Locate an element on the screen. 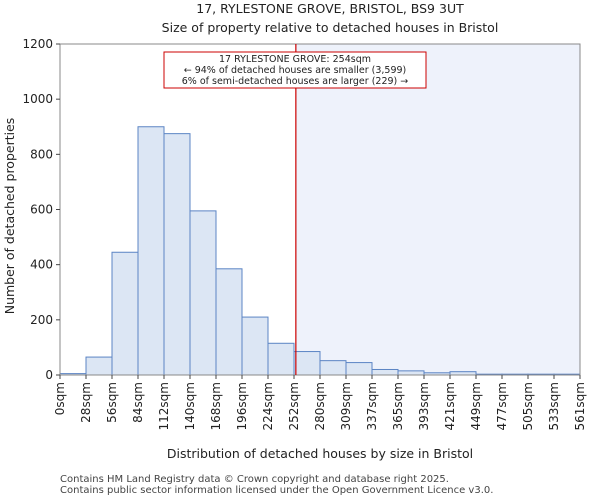 The width and height of the screenshot is (600, 500). x-tick-label: 365sqm is located at coordinates (398, 406).